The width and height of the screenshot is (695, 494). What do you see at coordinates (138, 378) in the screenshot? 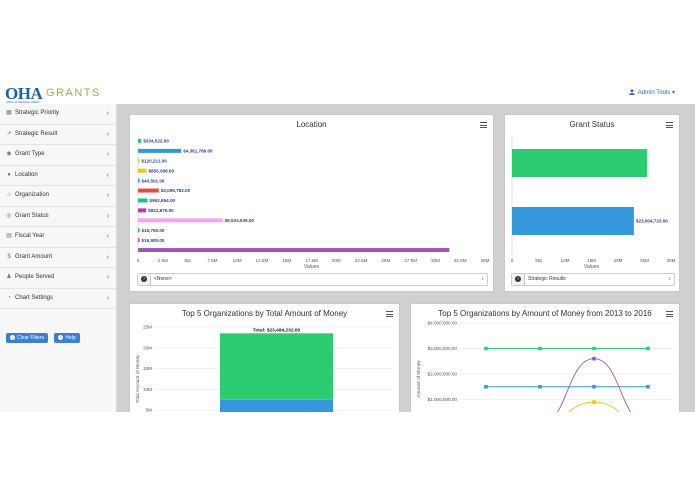
I see `top5-y-axis-label: Total Amount of Money` at bounding box center [138, 378].